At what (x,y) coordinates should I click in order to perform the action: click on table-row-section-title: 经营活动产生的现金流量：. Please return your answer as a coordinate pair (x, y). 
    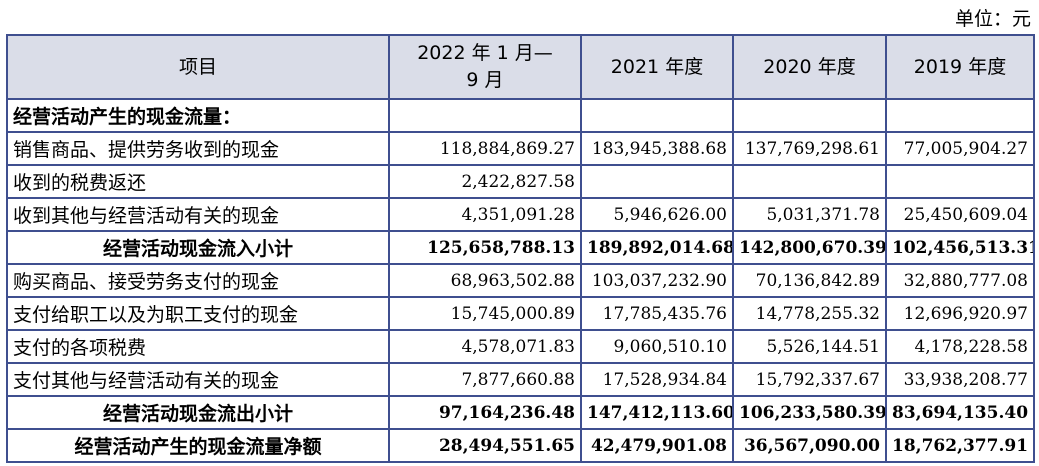
    Looking at the image, I should click on (520, 115).